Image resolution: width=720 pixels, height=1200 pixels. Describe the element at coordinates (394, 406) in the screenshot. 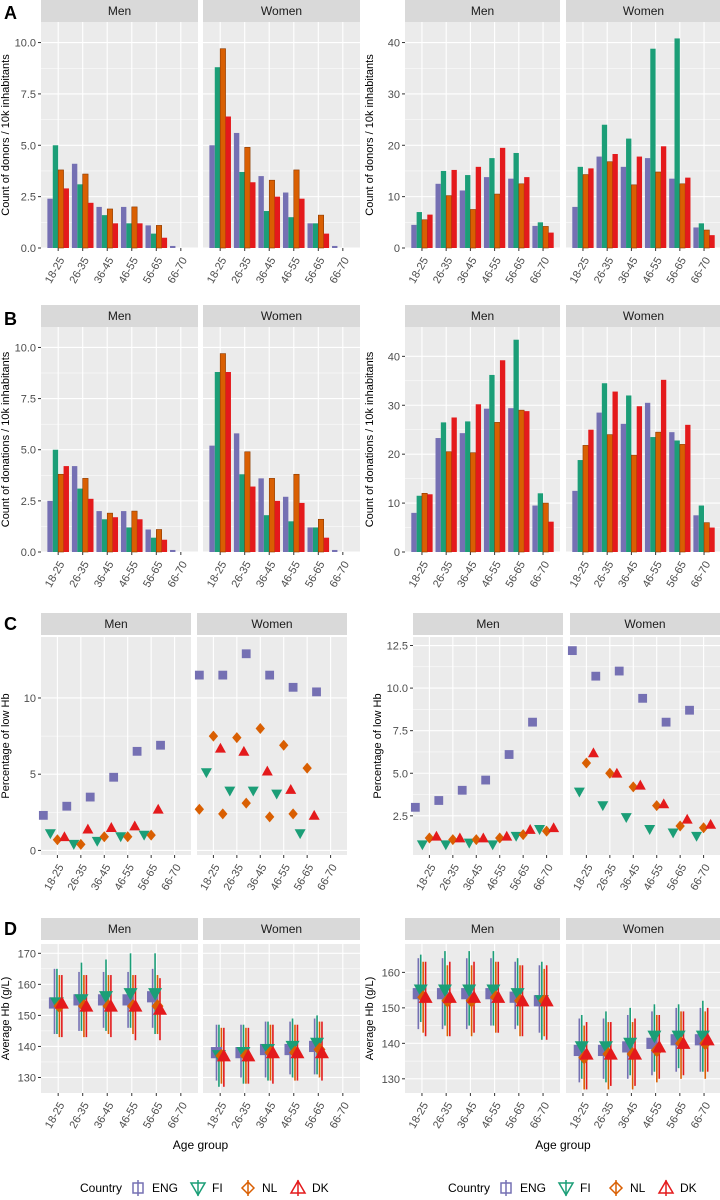

I see `y-tick-label: 30` at that location.